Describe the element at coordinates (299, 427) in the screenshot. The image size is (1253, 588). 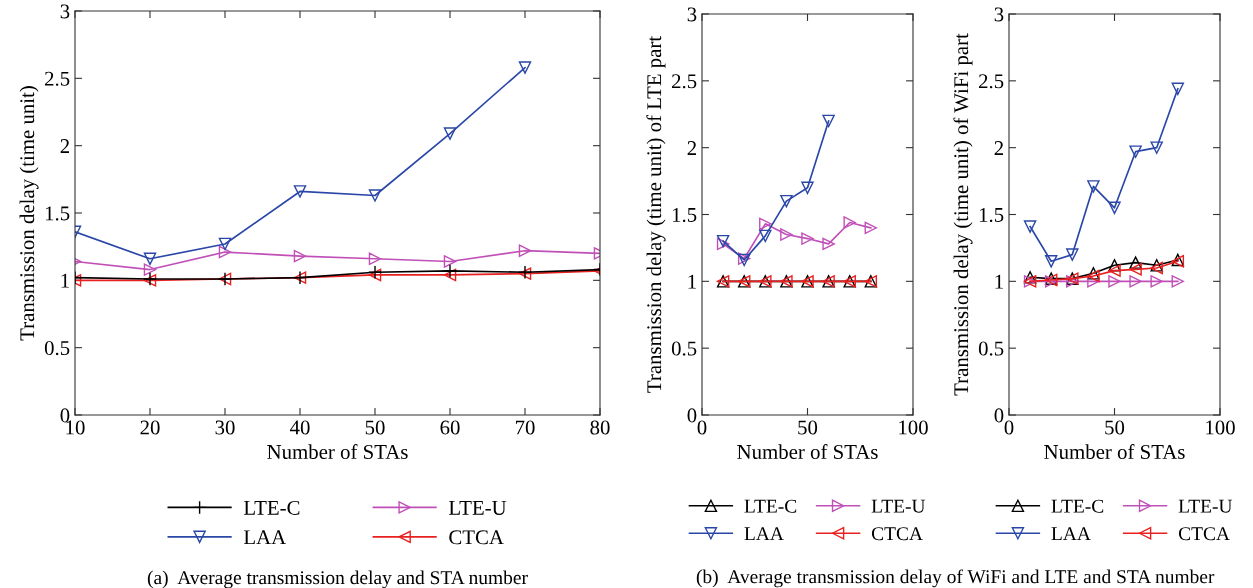
I see `x-tick-label: 40` at that location.